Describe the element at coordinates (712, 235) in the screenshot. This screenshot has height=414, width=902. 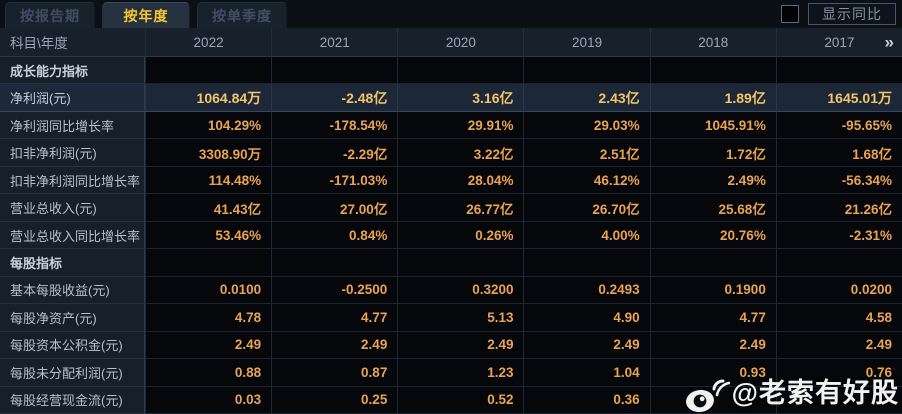
I see `cell-2018: 20.76%` at that location.